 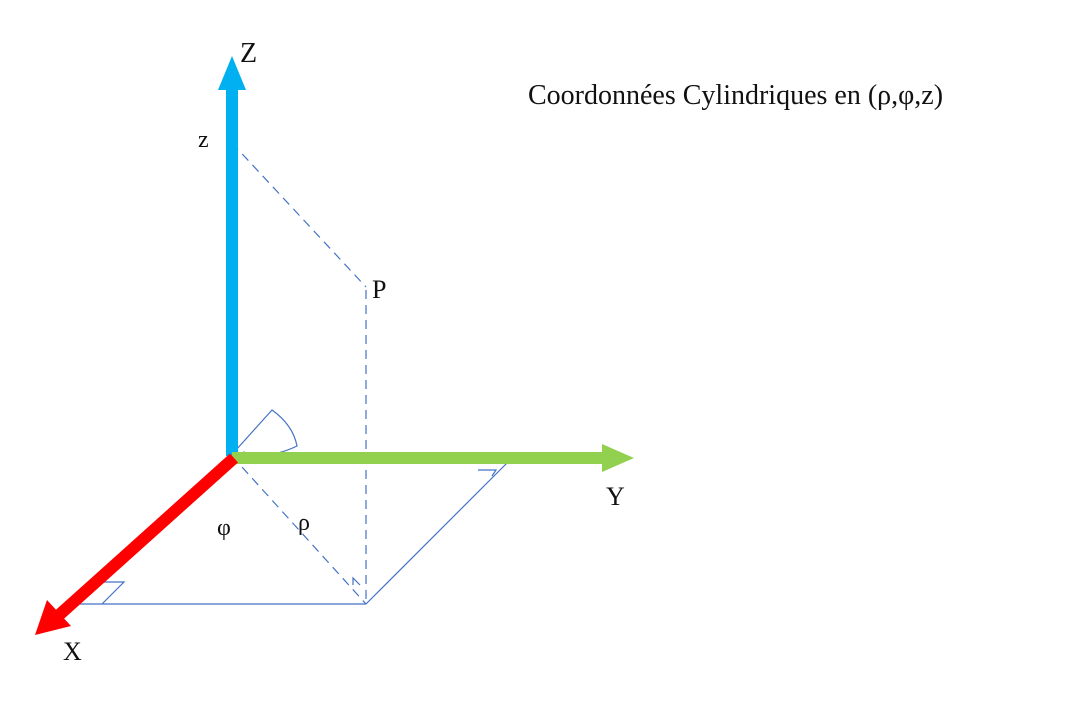 What do you see at coordinates (299, 215) in the screenshot?
I see `dashed-z-to-p` at bounding box center [299, 215].